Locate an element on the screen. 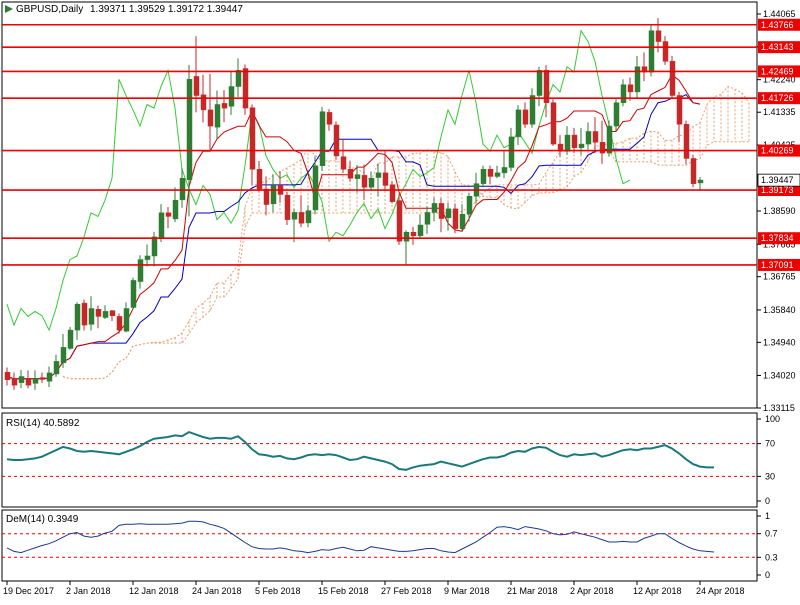  date-tick-label: 5 Feb 2018 is located at coordinates (278, 591).